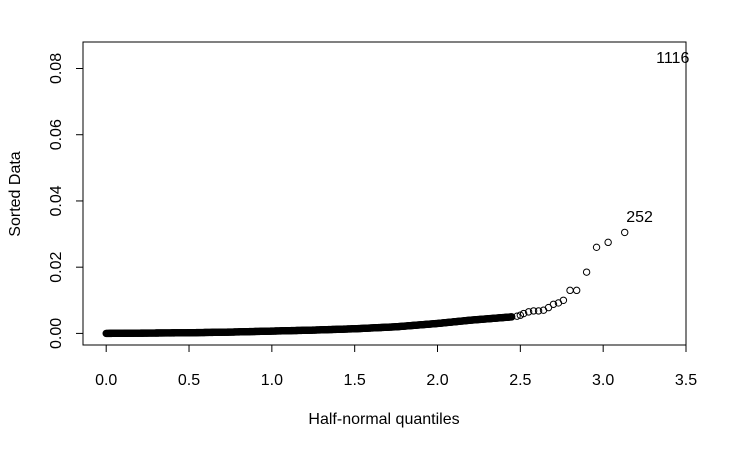 The image size is (729, 450). Describe the element at coordinates (355, 380) in the screenshot. I see `x-tick-label: 1.5` at that location.